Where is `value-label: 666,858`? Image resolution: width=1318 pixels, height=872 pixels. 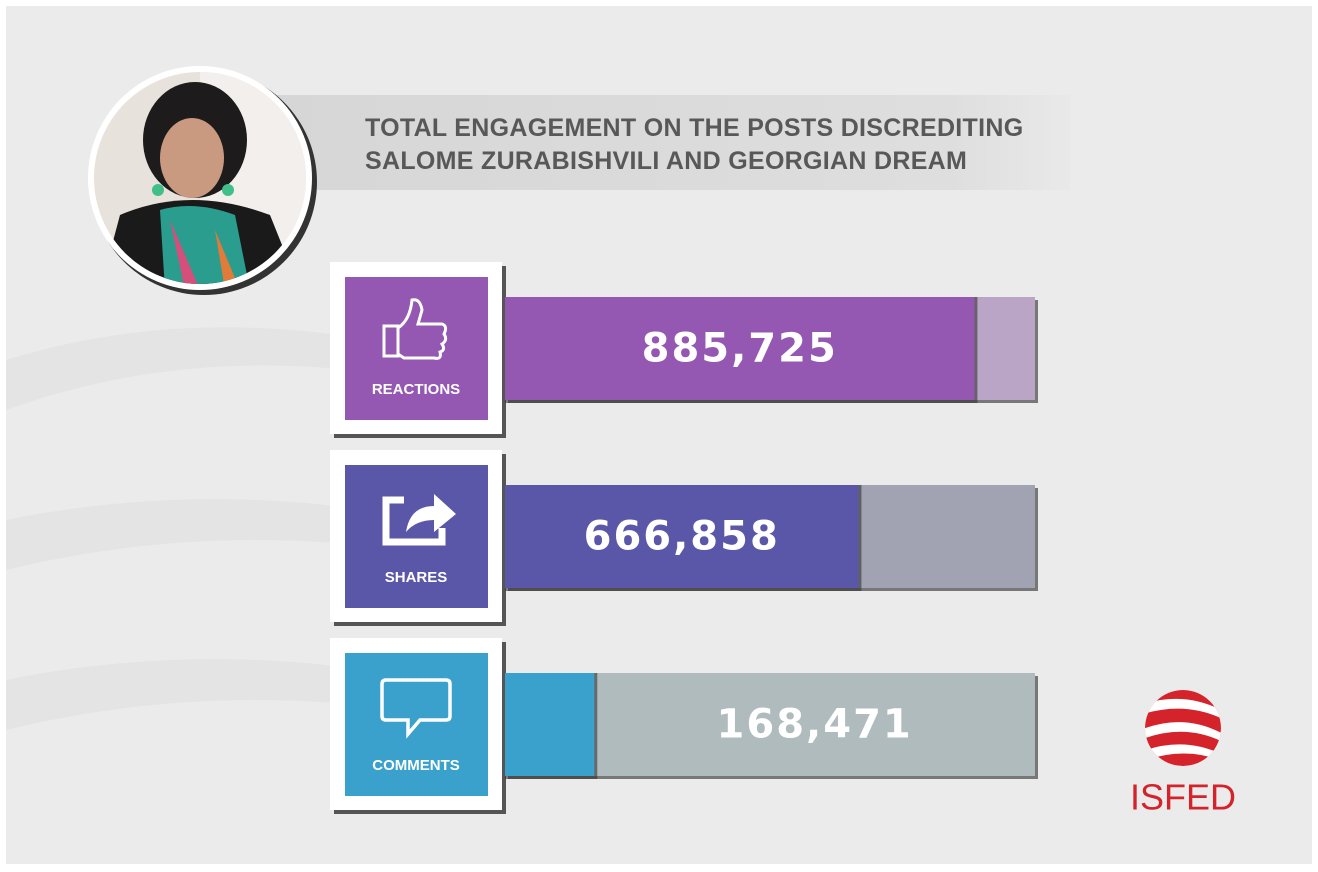 value-label: 666,858 is located at coordinates (682, 537).